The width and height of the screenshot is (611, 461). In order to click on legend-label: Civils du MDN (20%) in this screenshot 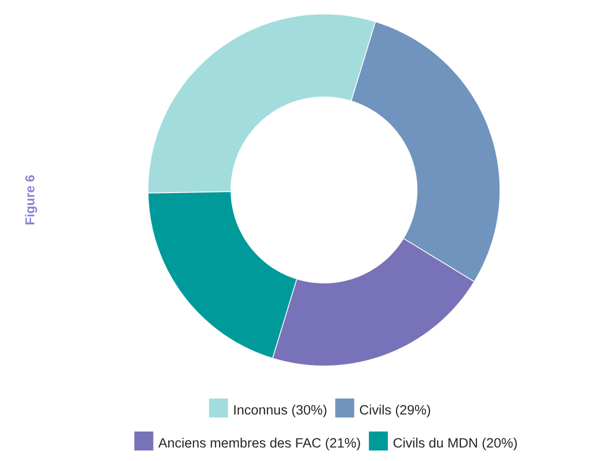, I will do `click(455, 444)`.